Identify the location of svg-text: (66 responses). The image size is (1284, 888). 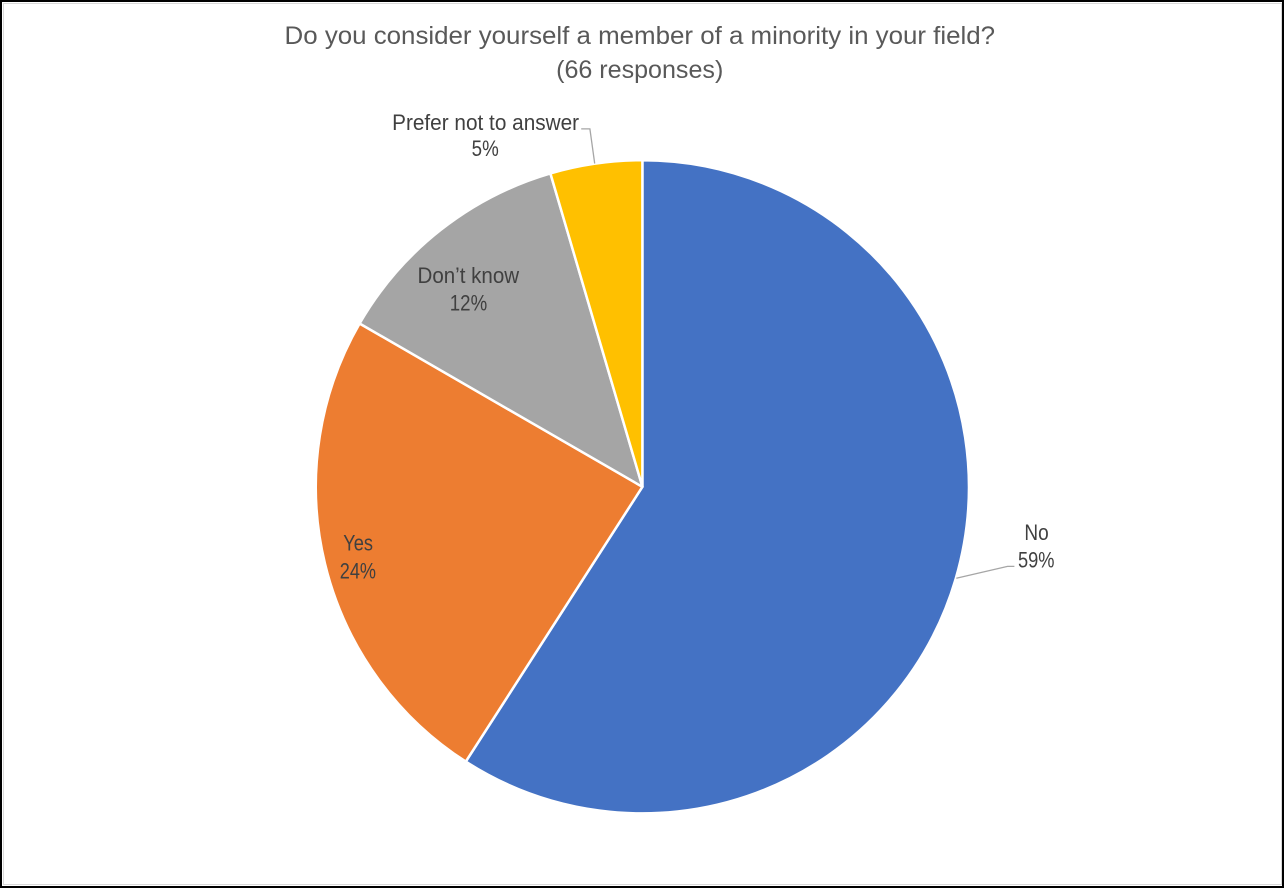
(639, 70).